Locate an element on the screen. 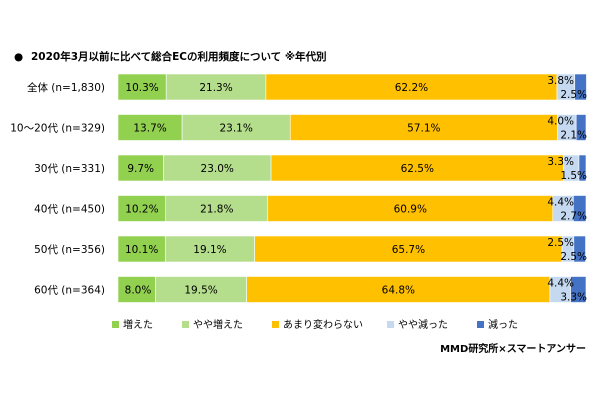  data-label: 23.1% is located at coordinates (235, 129).